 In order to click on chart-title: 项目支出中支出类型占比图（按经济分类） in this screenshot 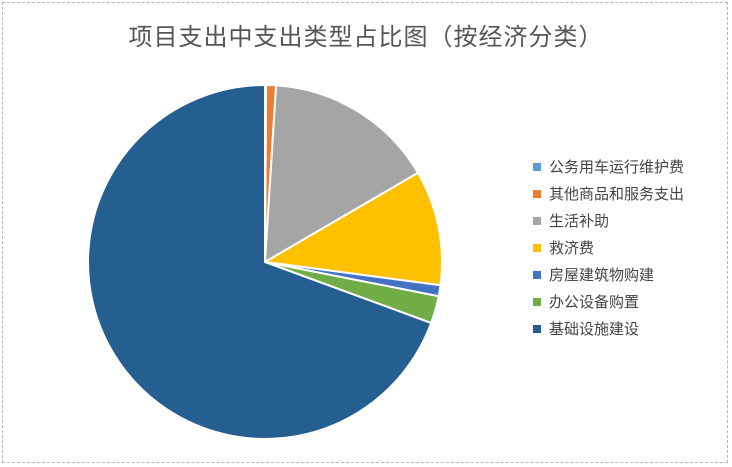, I will do `click(366, 37)`.